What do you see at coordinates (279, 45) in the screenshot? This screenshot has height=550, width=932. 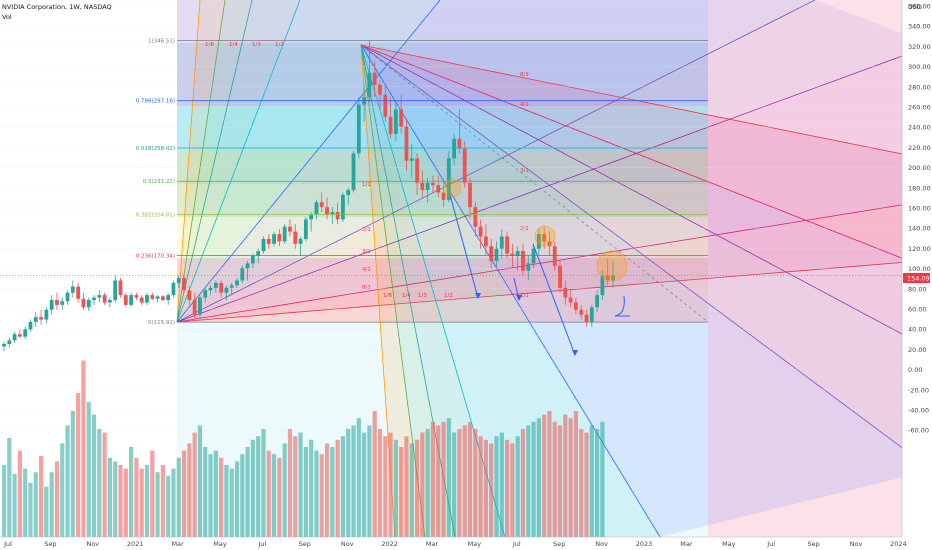 I see `gann-label: 1/2` at bounding box center [279, 45].